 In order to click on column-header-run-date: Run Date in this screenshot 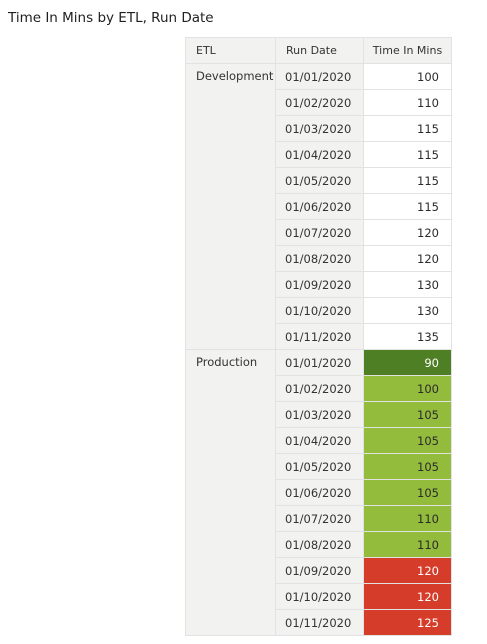, I will do `click(319, 50)`.